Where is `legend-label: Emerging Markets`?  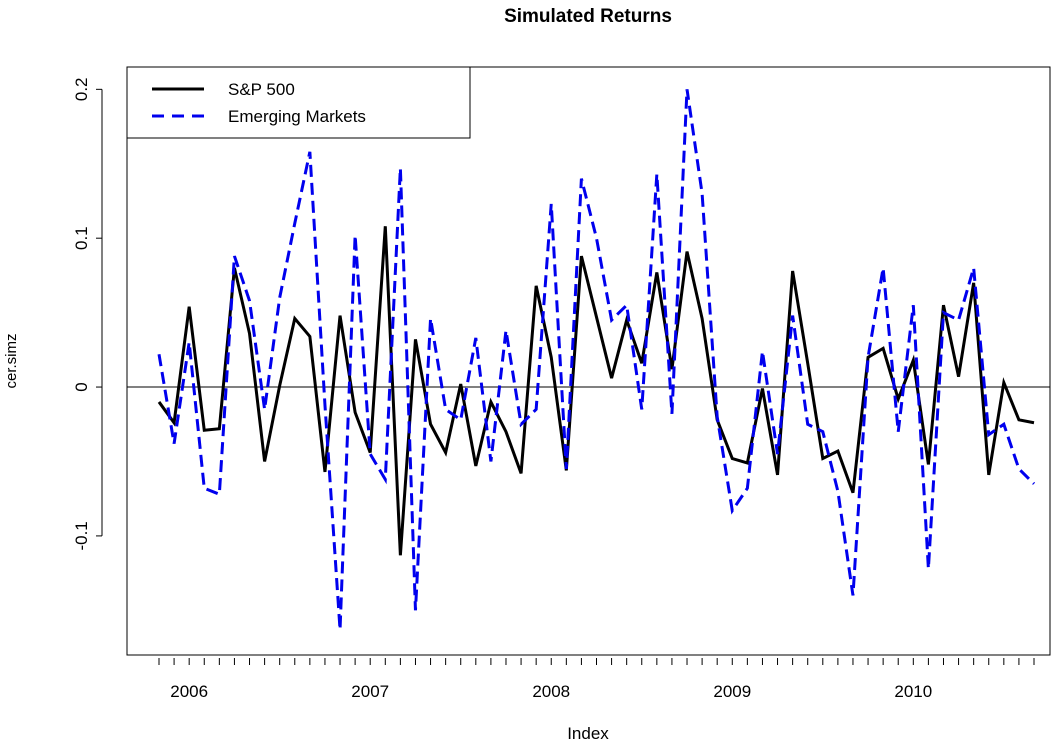
legend-label: Emerging Markets is located at coordinates (297, 116).